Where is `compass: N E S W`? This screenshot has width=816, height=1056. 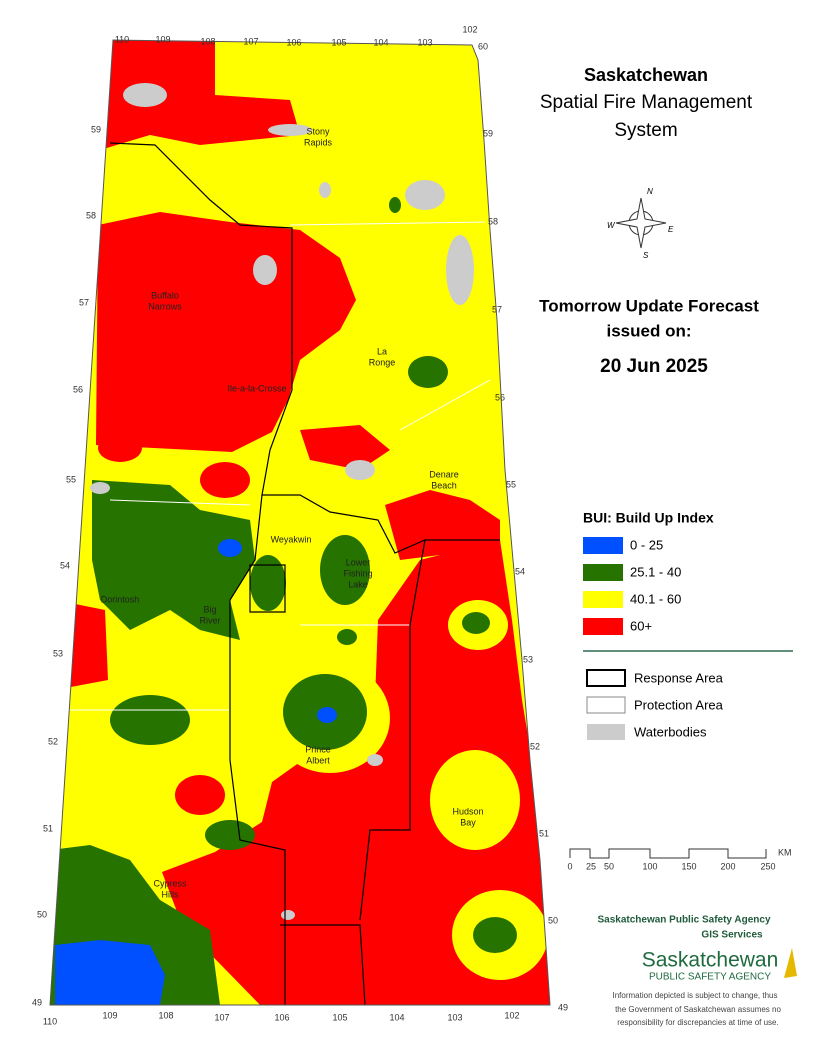
compass: N E S W is located at coordinates (640, 223).